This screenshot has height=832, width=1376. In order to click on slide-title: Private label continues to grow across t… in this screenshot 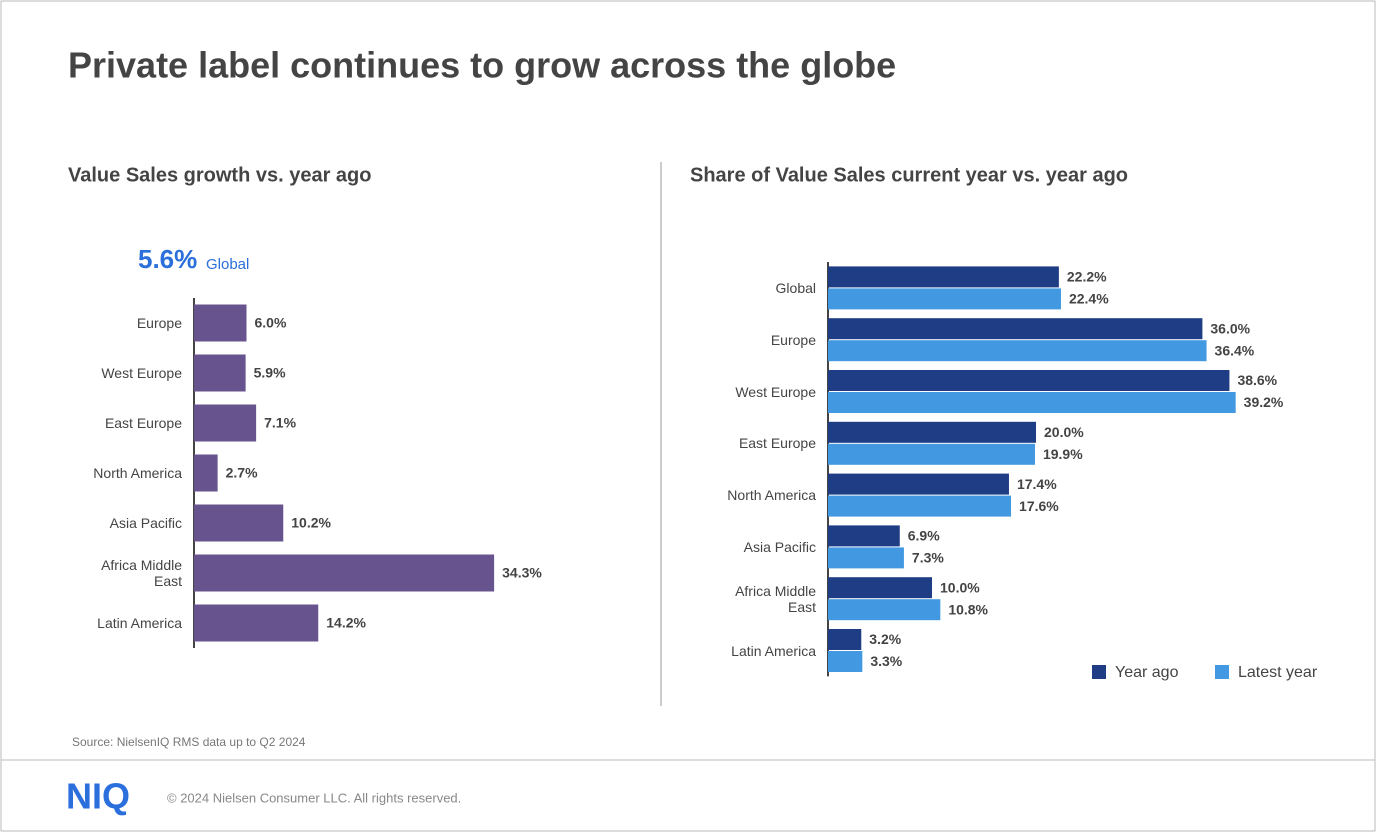, I will do `click(482, 65)`.